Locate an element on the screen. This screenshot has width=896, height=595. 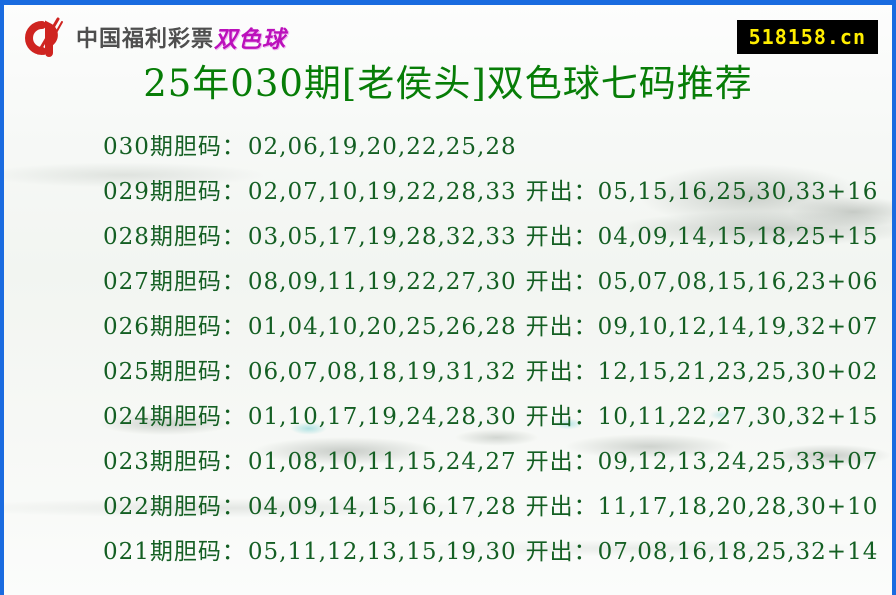
china-welfare-lottery-logo-icon is located at coordinates (45, 37).